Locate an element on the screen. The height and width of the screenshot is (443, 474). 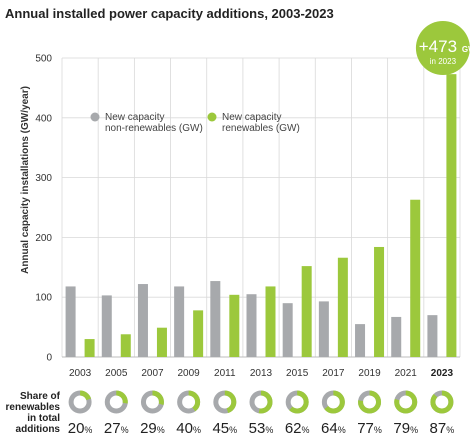
share-value: 62% is located at coordinates (297, 428).